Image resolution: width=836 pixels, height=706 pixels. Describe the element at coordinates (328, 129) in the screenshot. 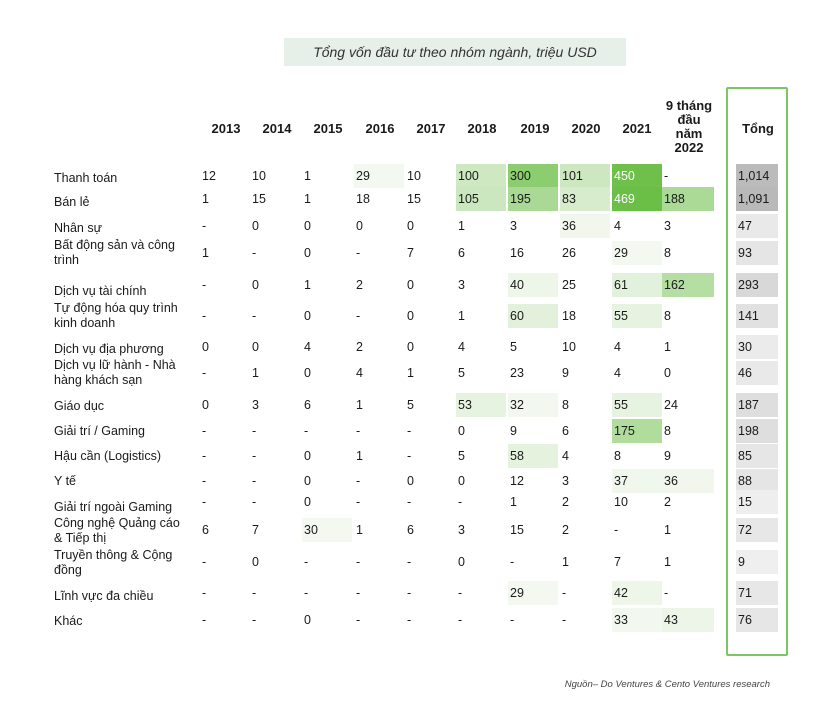

I see `column-header: 2015` at that location.